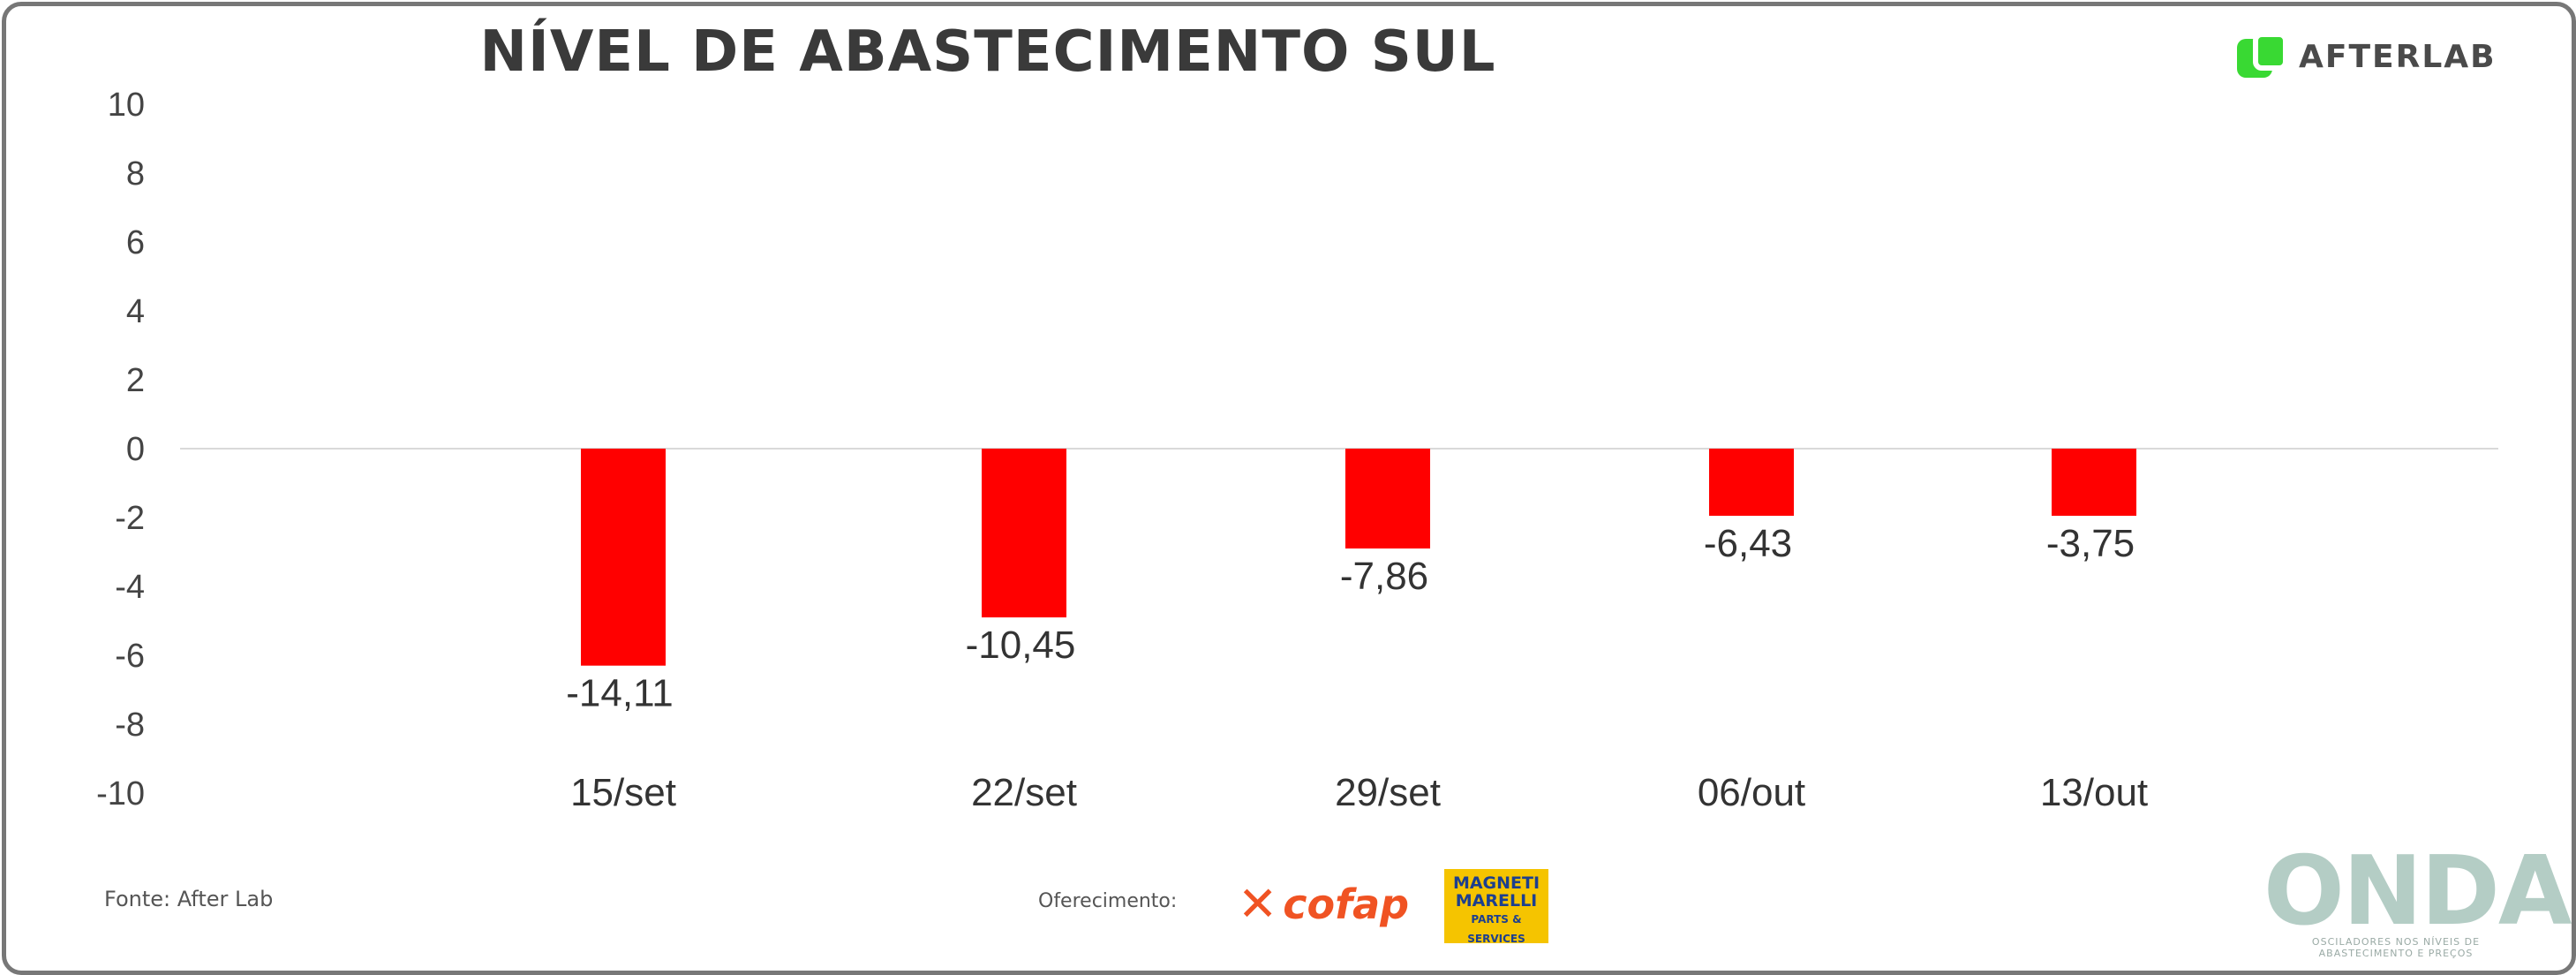 The height and width of the screenshot is (975, 2576). I want to click on category-label: 15/set, so click(623, 792).